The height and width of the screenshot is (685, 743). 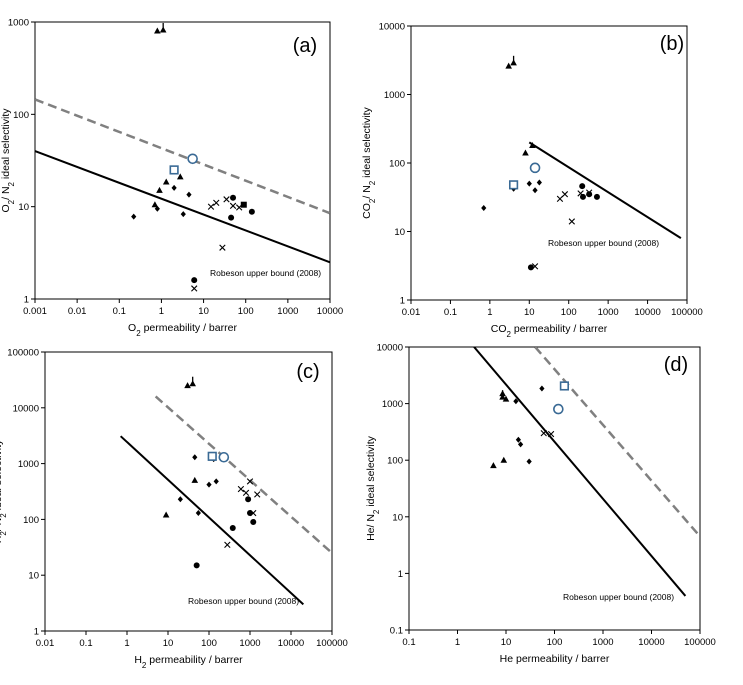 What do you see at coordinates (305, 46) in the screenshot?
I see `panel-label: (a)` at bounding box center [305, 46].